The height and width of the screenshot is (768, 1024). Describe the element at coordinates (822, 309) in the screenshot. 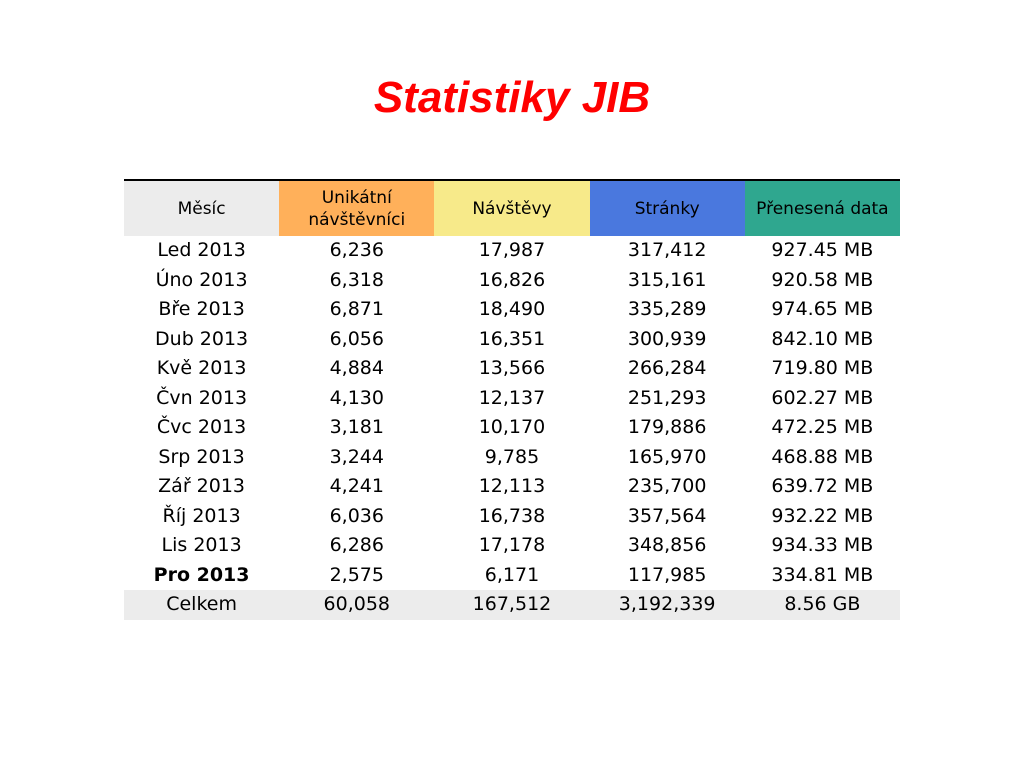

I see `transferred-data-cell: 974.65 MB` at that location.